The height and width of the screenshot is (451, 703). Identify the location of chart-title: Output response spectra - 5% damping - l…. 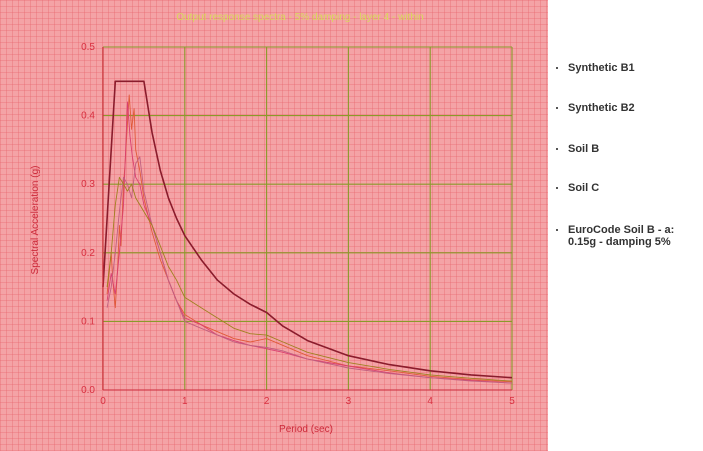
(299, 17).